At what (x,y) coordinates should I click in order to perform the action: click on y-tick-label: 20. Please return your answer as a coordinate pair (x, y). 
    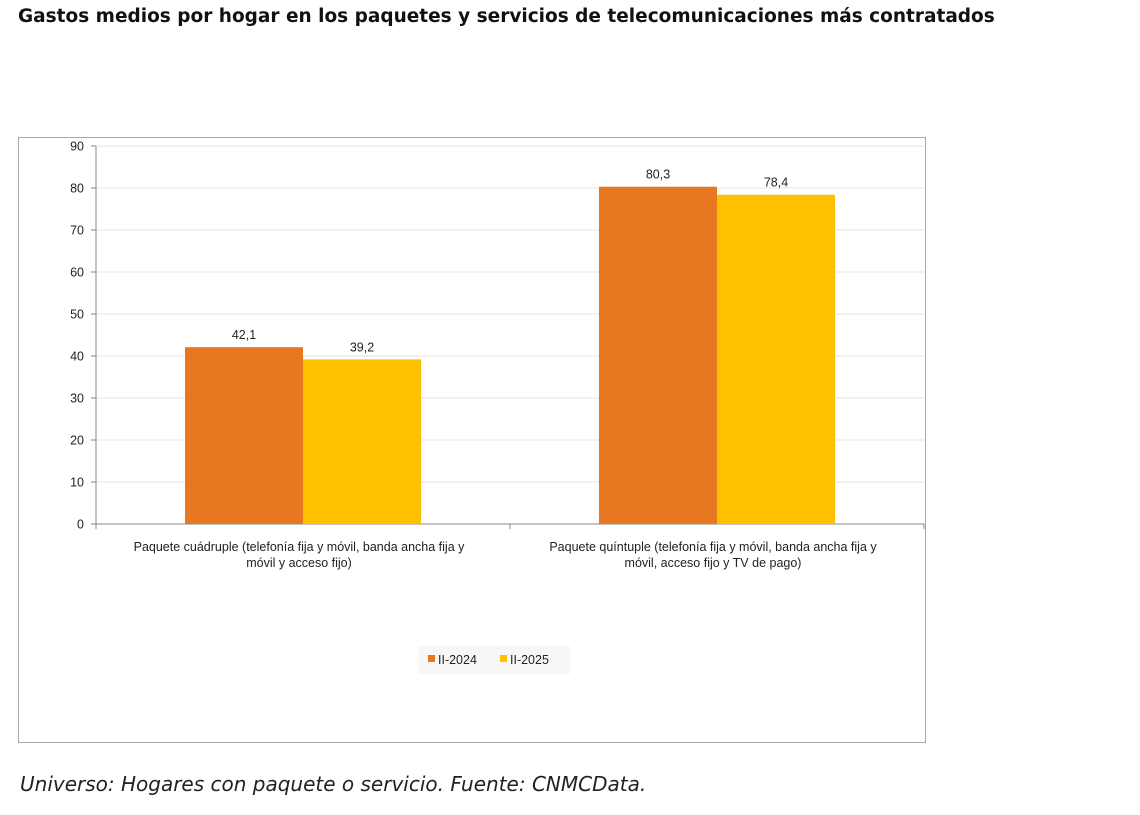
    Looking at the image, I should click on (77, 441).